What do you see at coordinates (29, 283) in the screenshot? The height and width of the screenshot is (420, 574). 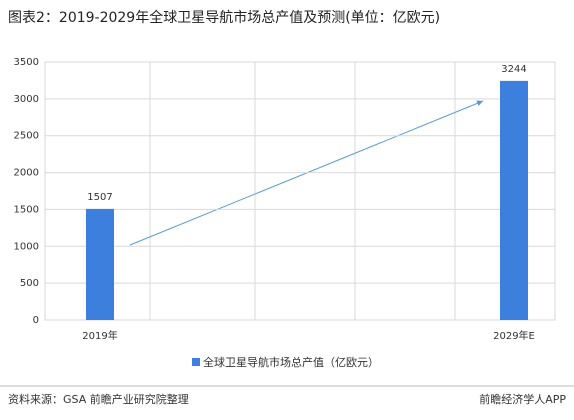 I see `y-tick-label: 500` at bounding box center [29, 283].